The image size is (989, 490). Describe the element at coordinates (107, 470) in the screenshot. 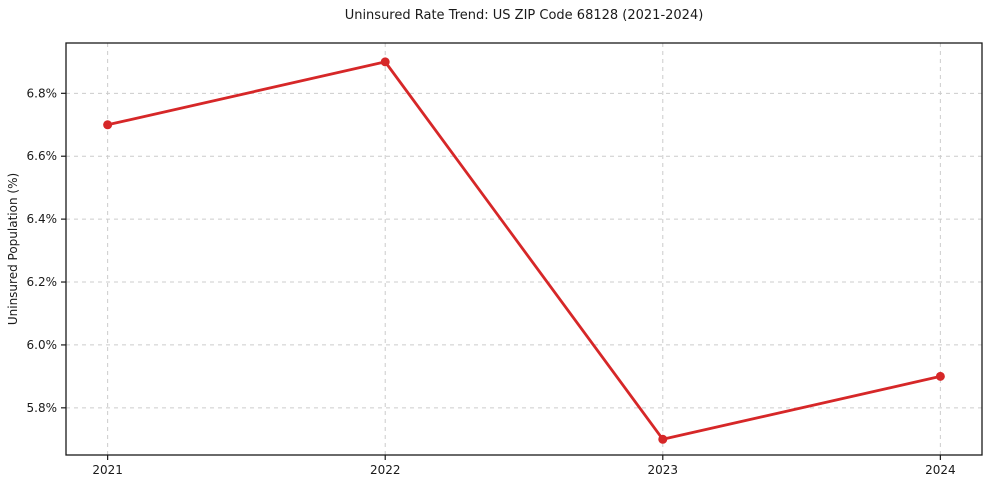

I see `x-tick-label: 2021` at that location.